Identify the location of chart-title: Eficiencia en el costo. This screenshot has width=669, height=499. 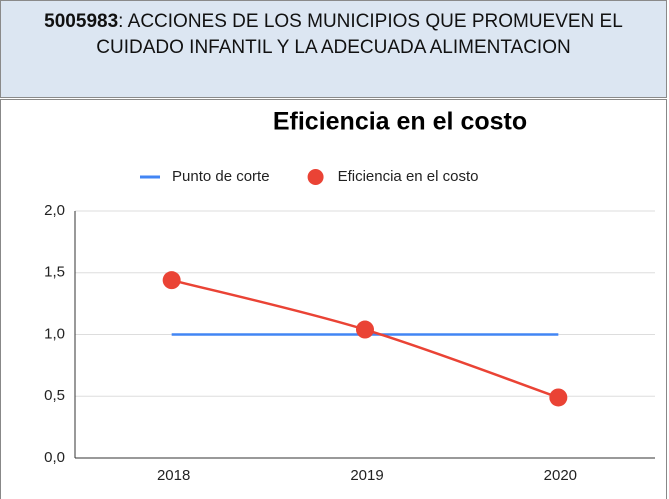
(400, 122).